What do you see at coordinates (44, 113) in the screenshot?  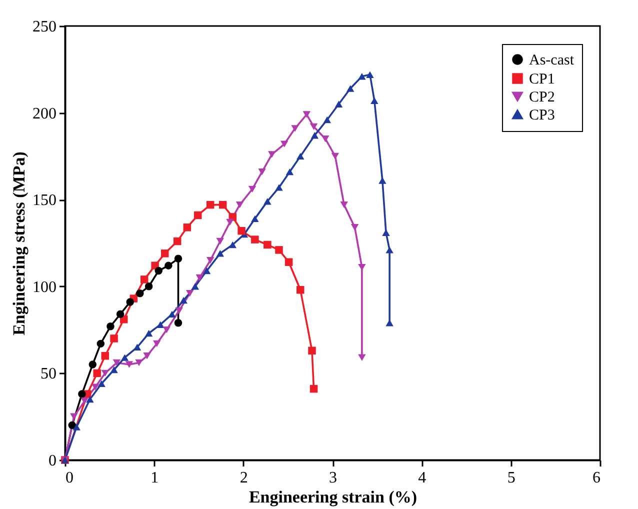 I see `y-tick-label: 200` at bounding box center [44, 113].